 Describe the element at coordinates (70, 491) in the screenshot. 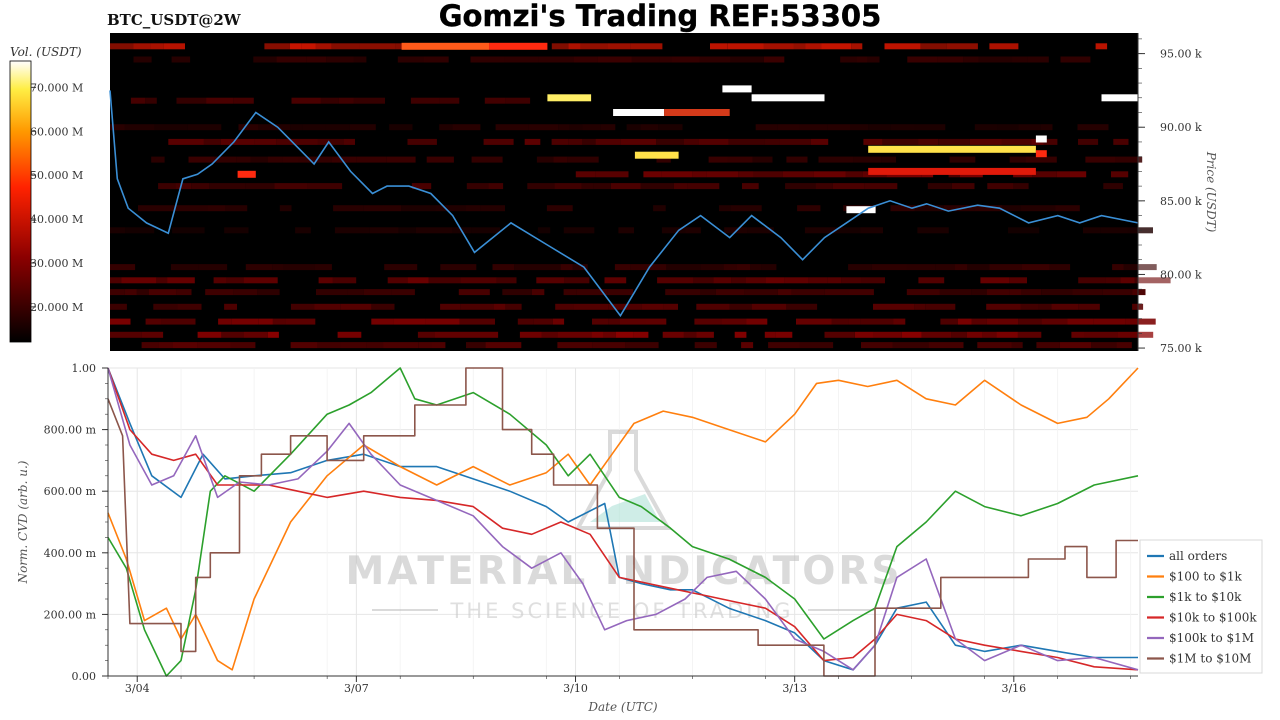

I see `cvd-y-tick-label: 600.00 m` at that location.